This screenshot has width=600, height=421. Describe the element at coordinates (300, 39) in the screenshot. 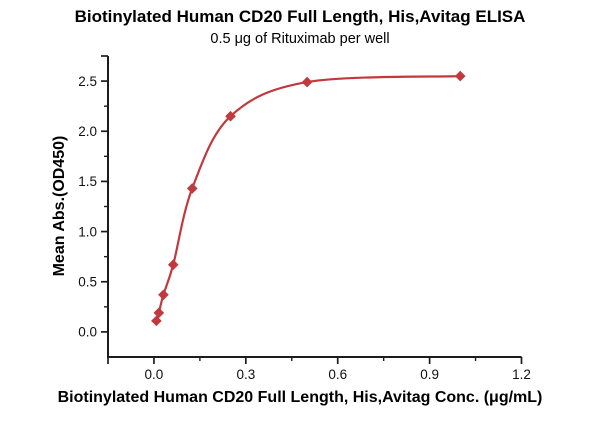

I see `chart-subtitle: 0.5 μg of Rituximab per well` at that location.